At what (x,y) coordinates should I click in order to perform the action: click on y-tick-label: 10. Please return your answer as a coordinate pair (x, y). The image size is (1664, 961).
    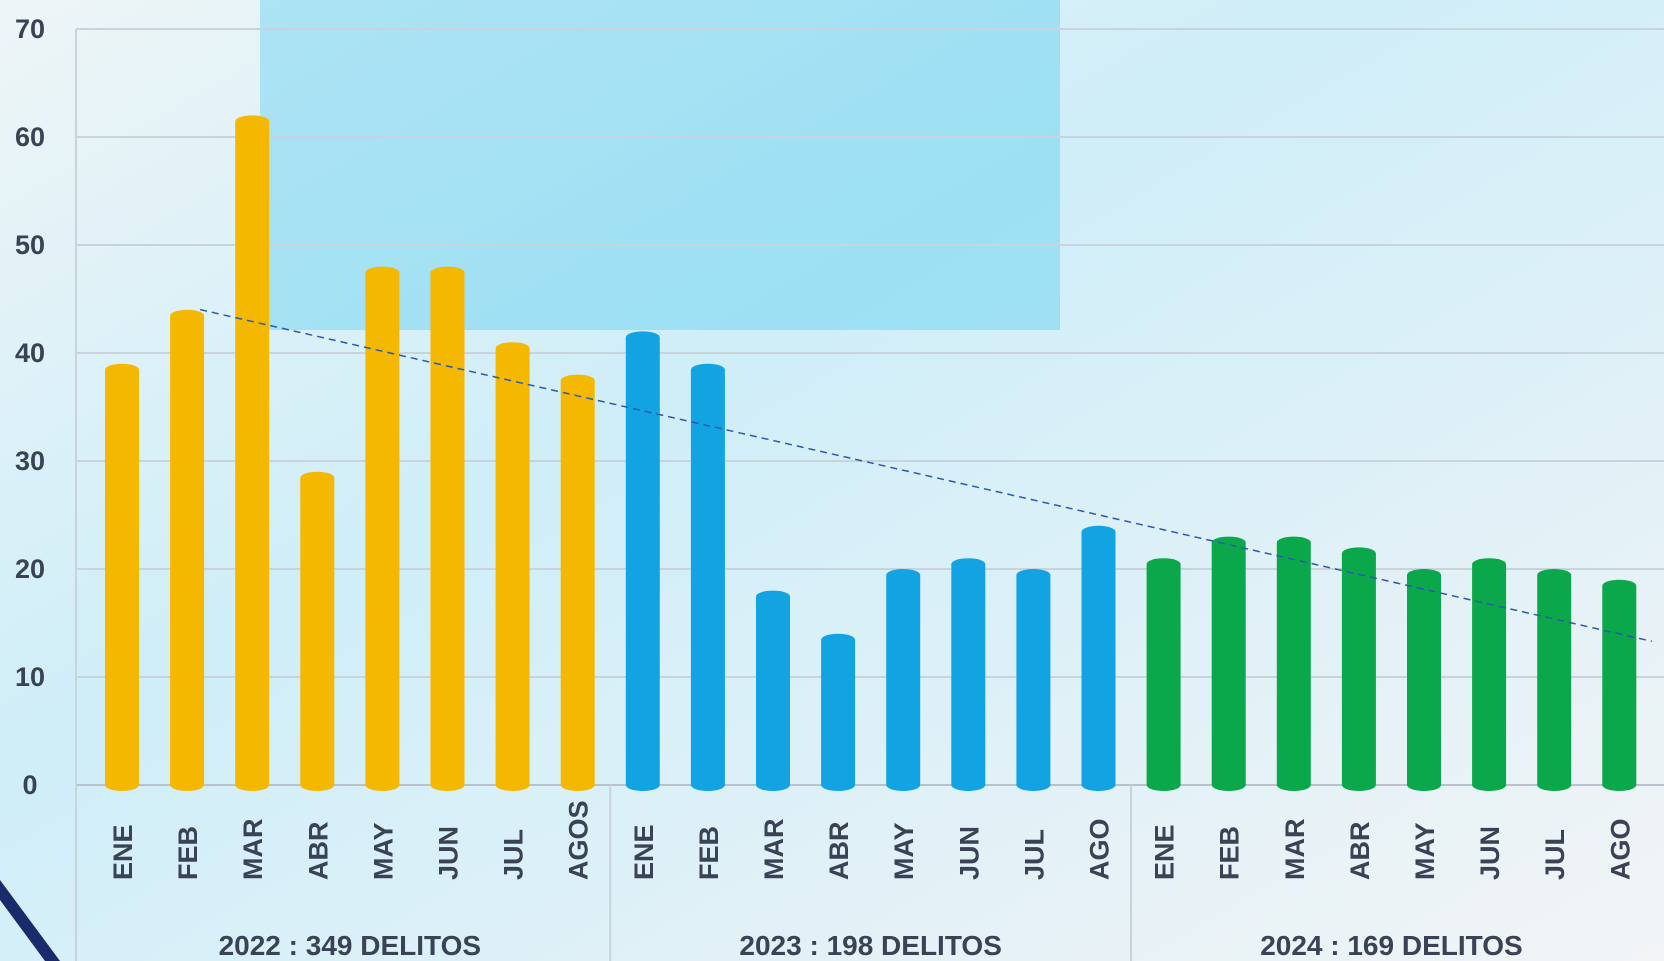
    Looking at the image, I should click on (30, 677).